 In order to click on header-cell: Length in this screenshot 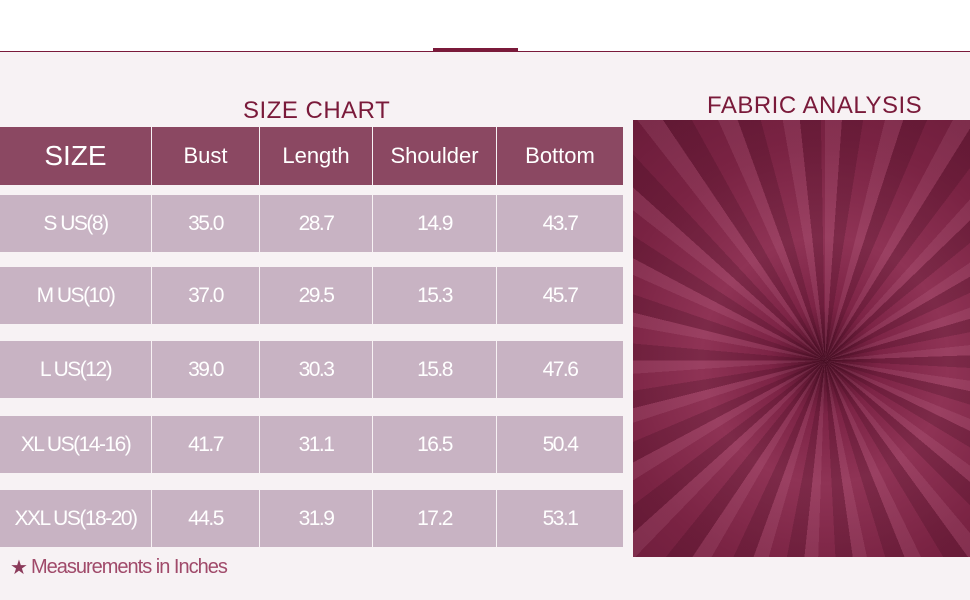, I will do `click(316, 156)`.